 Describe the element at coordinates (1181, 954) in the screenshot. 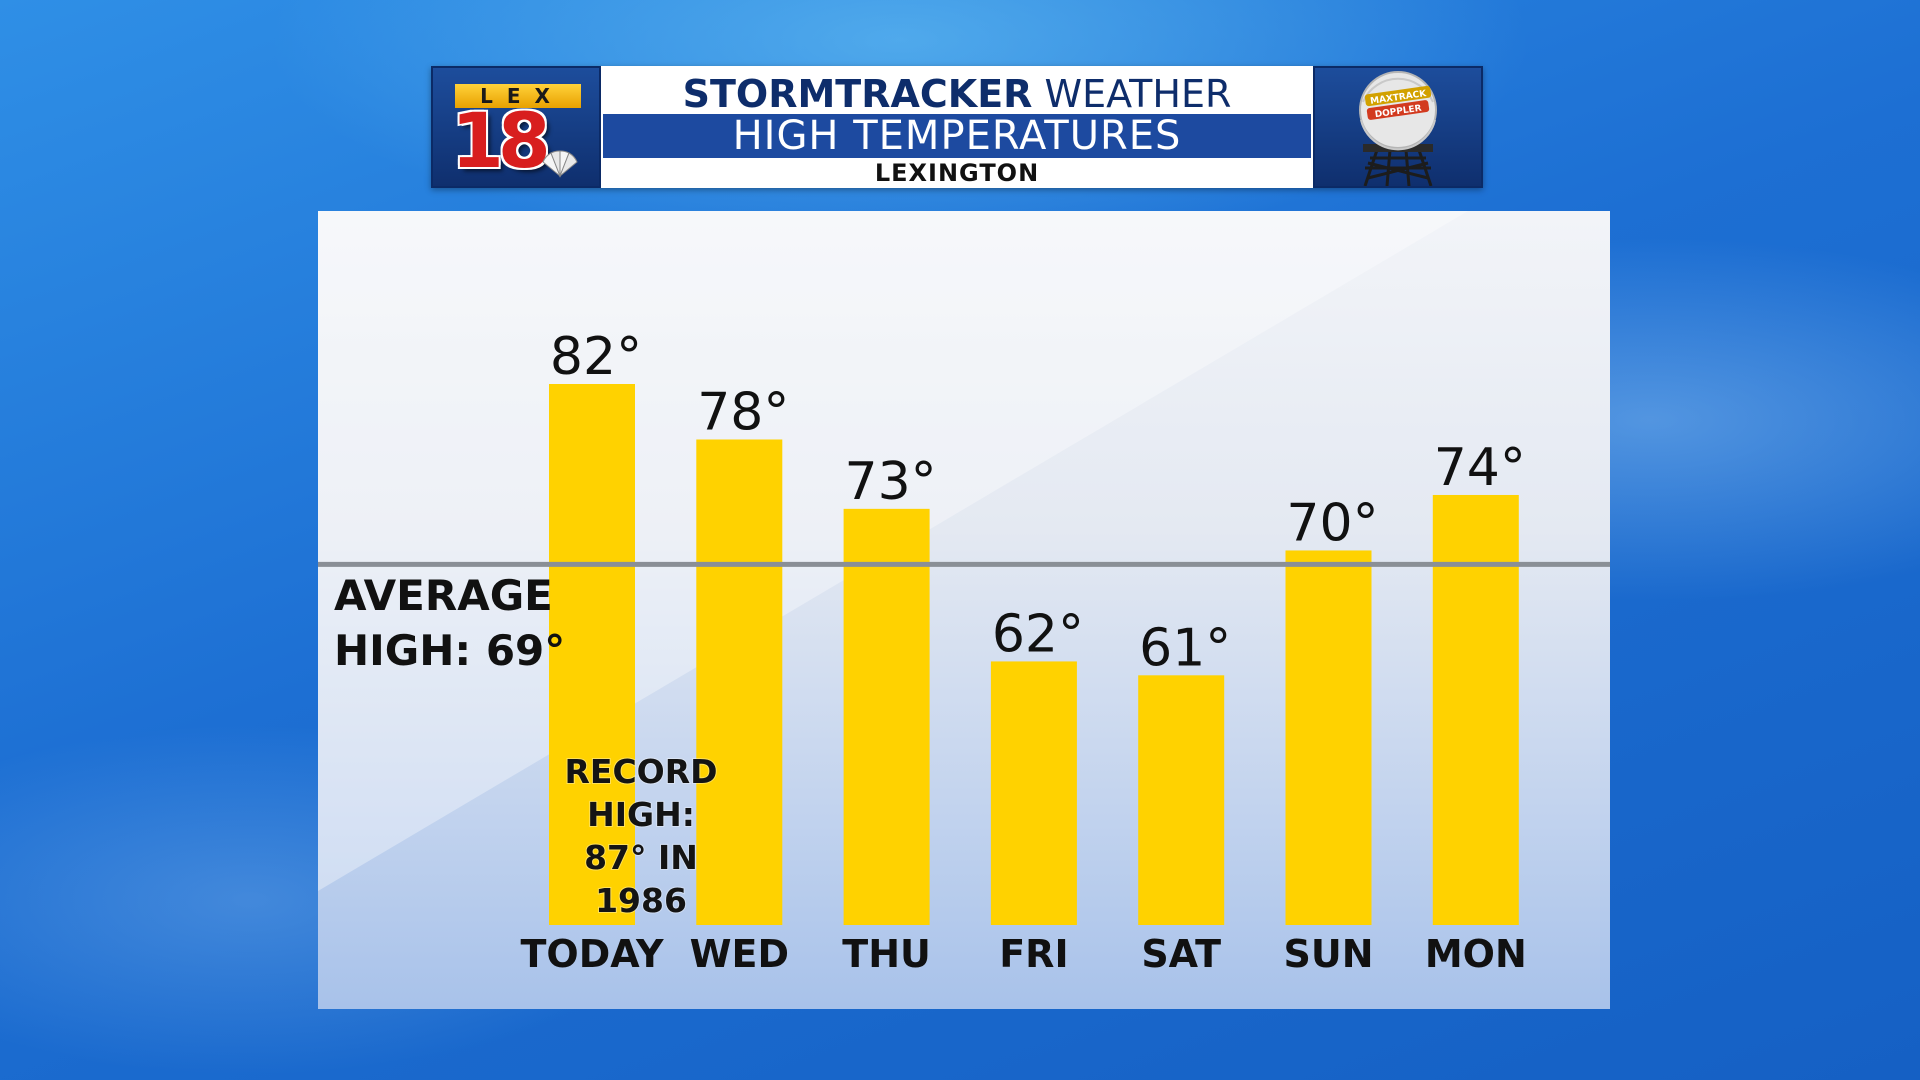

I see `category-label-sat: SAT` at that location.